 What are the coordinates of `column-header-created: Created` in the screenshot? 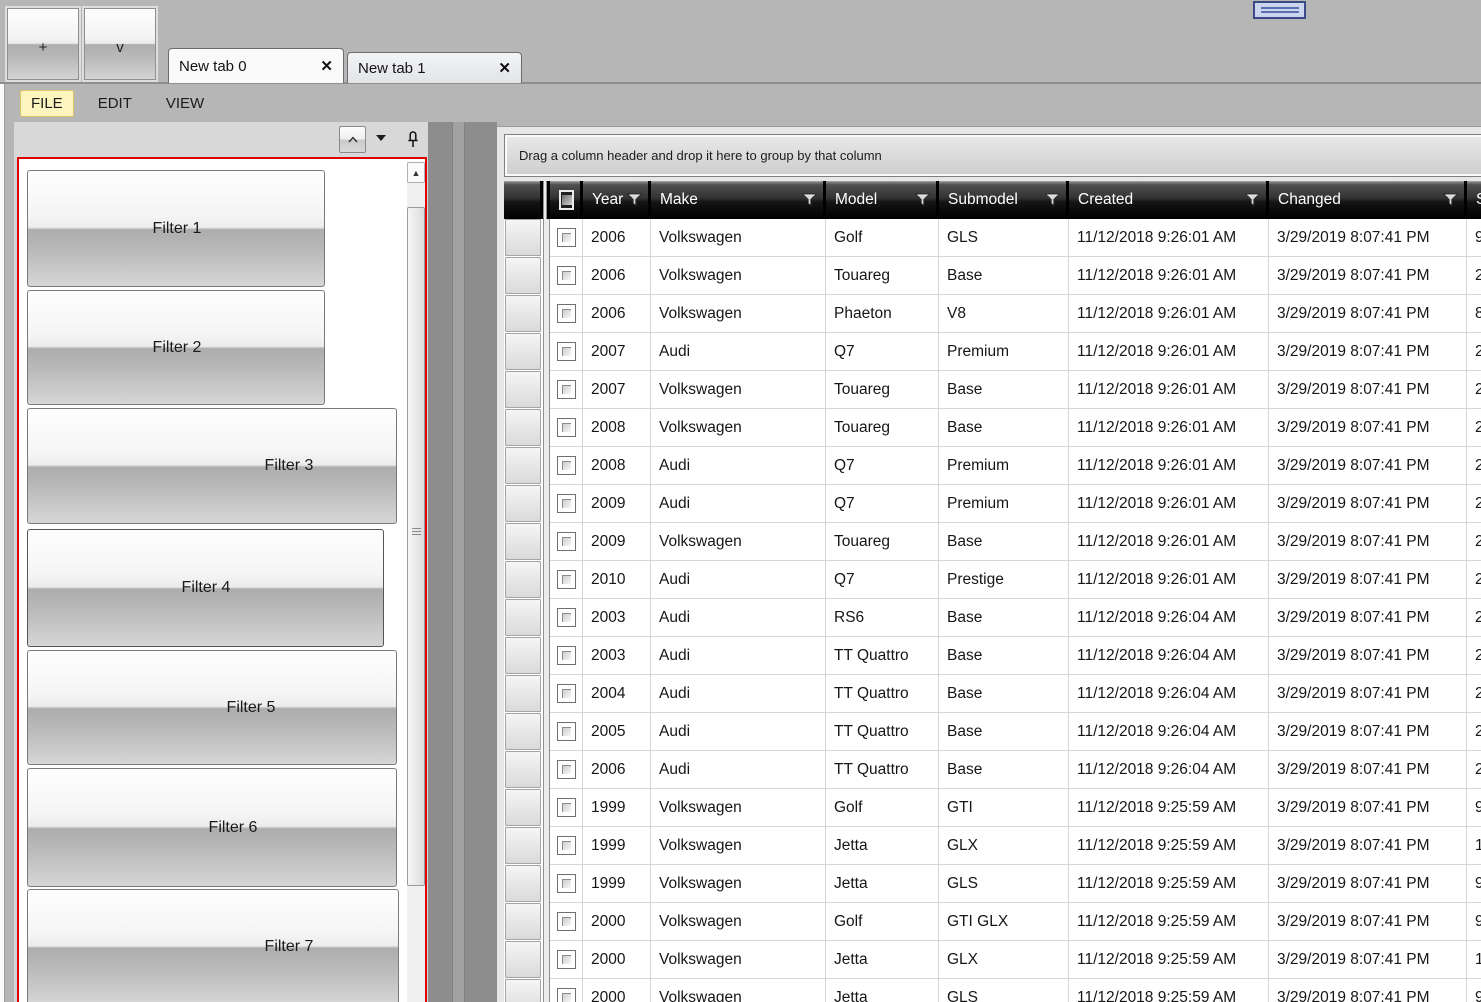 It's located at (1167, 200).